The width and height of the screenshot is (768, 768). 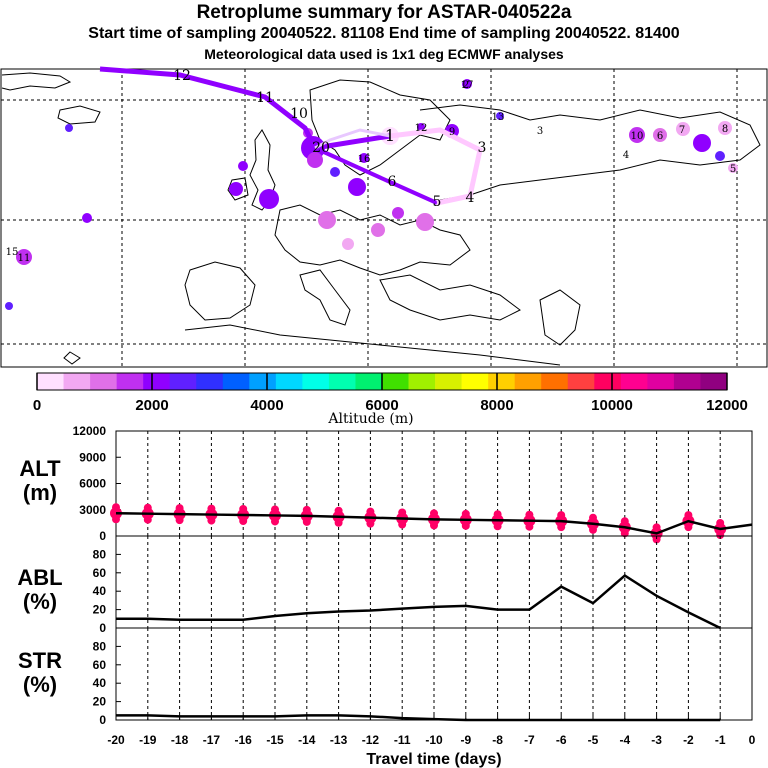 I want to click on map-point-label: 9, so click(x=452, y=132).